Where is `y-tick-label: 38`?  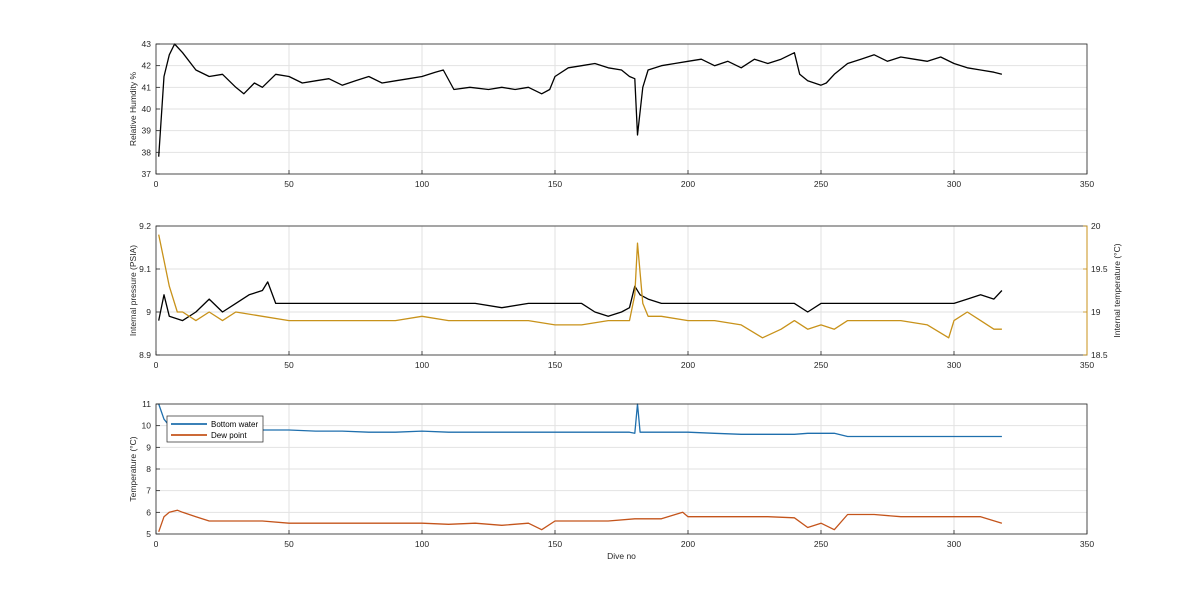 y-tick-label: 38 is located at coordinates (147, 152).